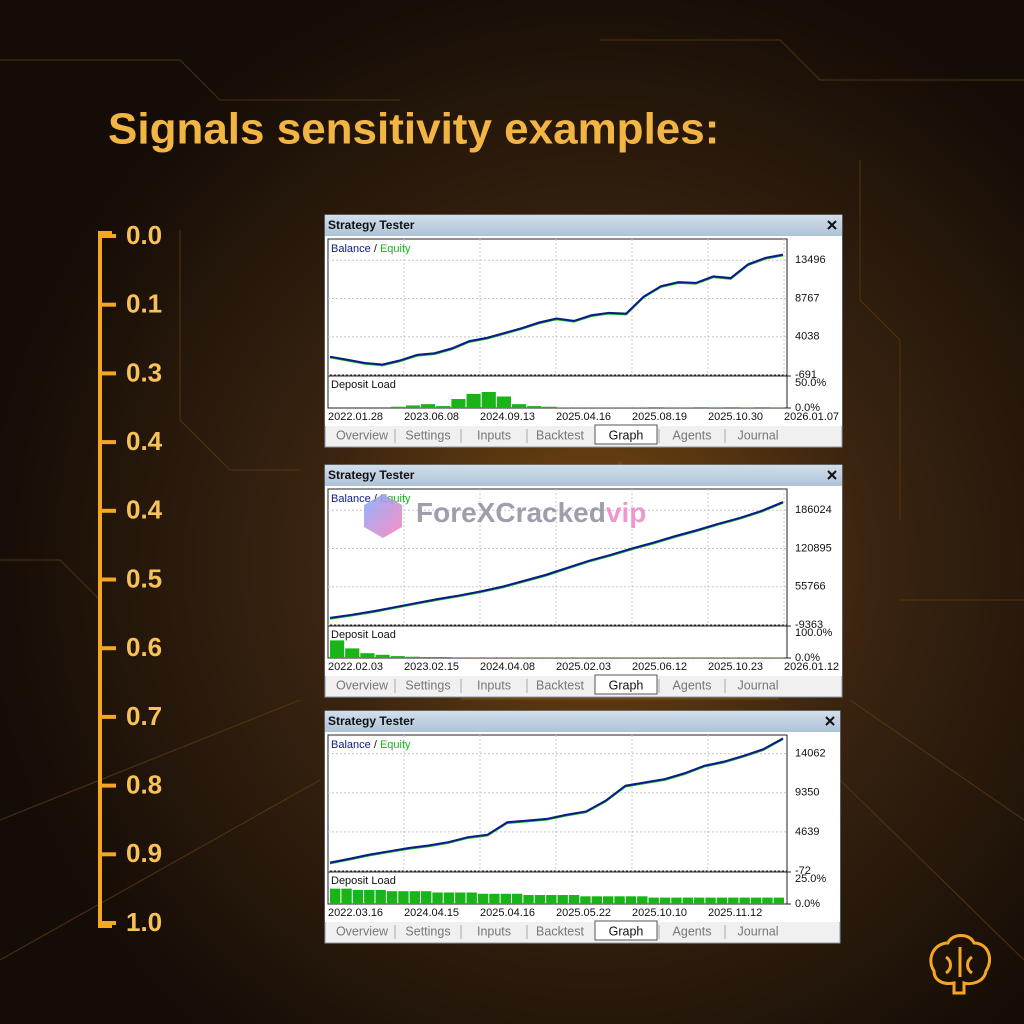 The width and height of the screenshot is (1024, 1024). I want to click on watermark: ForeXCrackedvip, so click(505, 516).